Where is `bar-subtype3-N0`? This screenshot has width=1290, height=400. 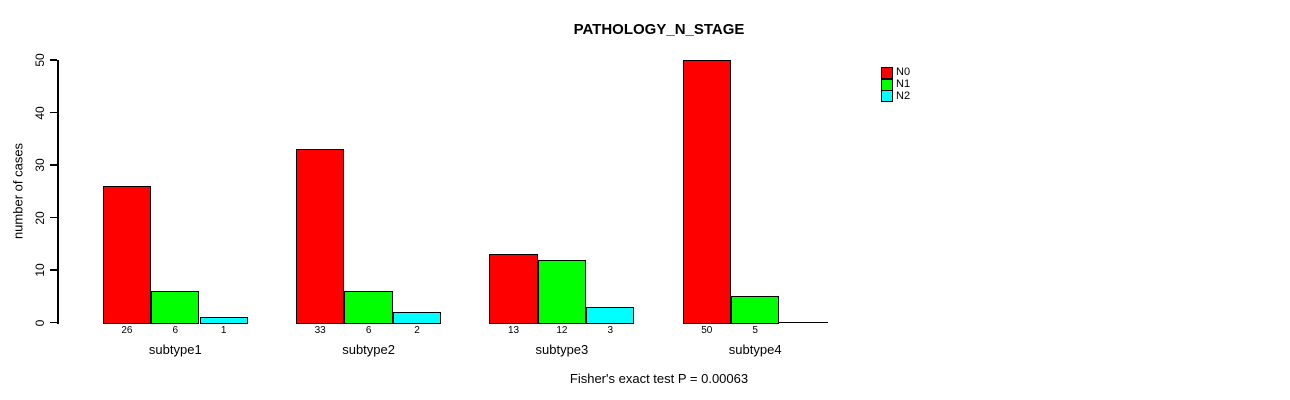 bar-subtype3-N0 is located at coordinates (513, 289).